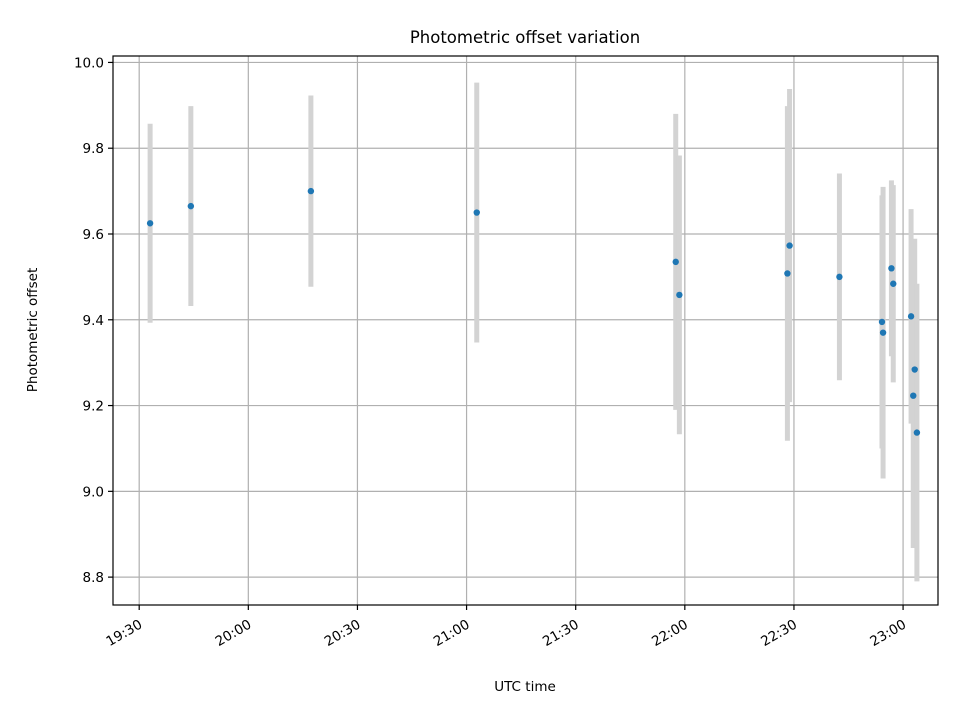 Image resolution: width=960 pixels, height=720 pixels. Describe the element at coordinates (93, 407) in the screenshot. I see `y-tick-label: 9.2` at that location.